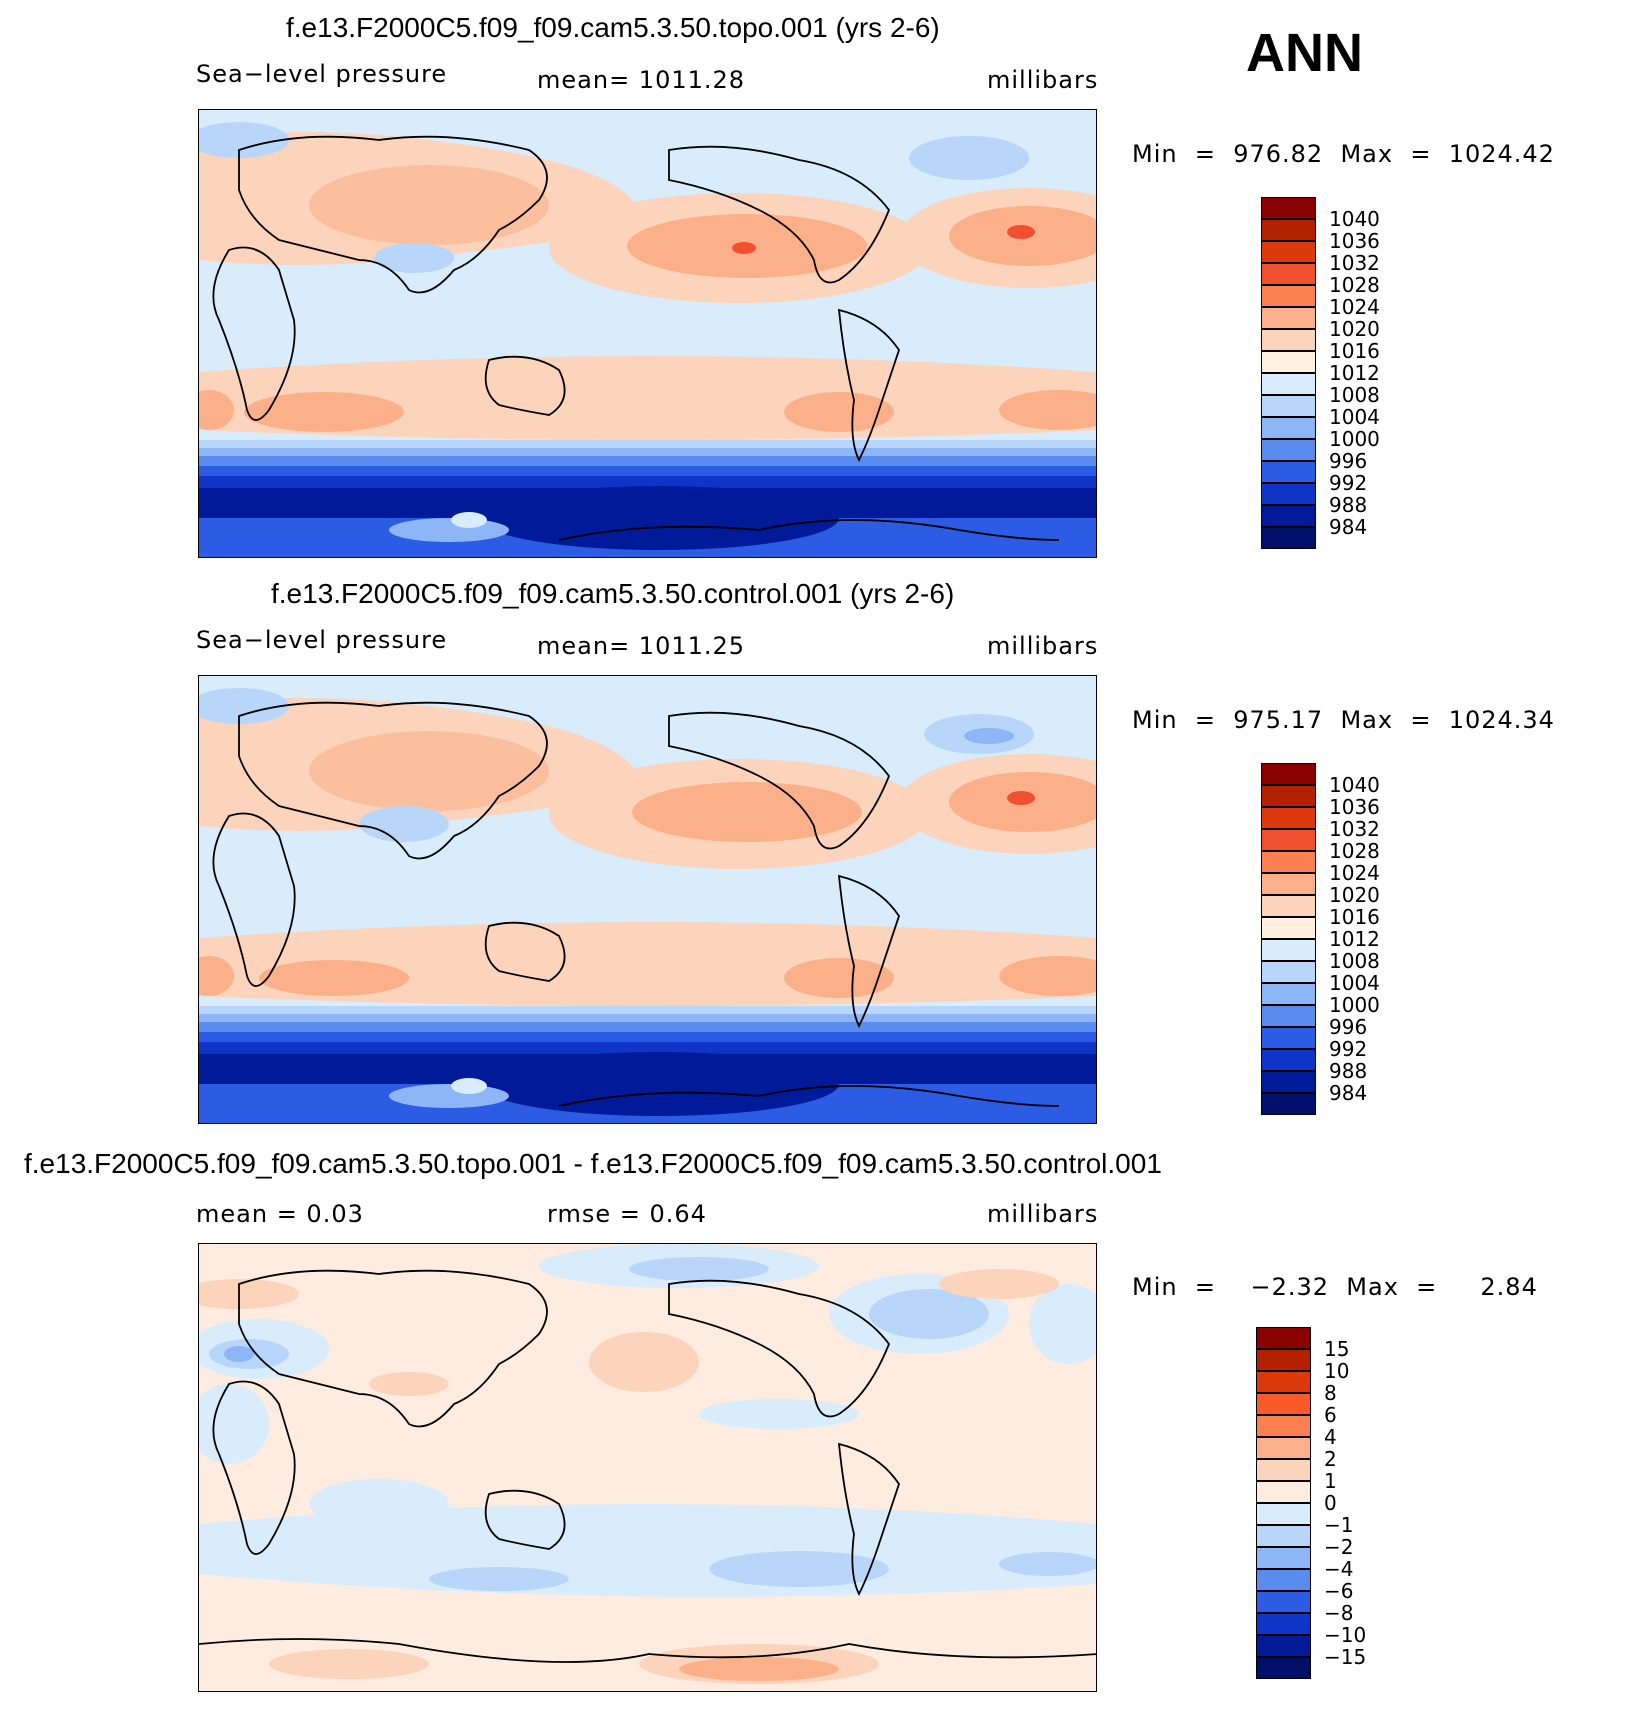 The width and height of the screenshot is (1633, 1724). What do you see at coordinates (1345, 1657) in the screenshot?
I see `colorbar-label: −15` at bounding box center [1345, 1657].